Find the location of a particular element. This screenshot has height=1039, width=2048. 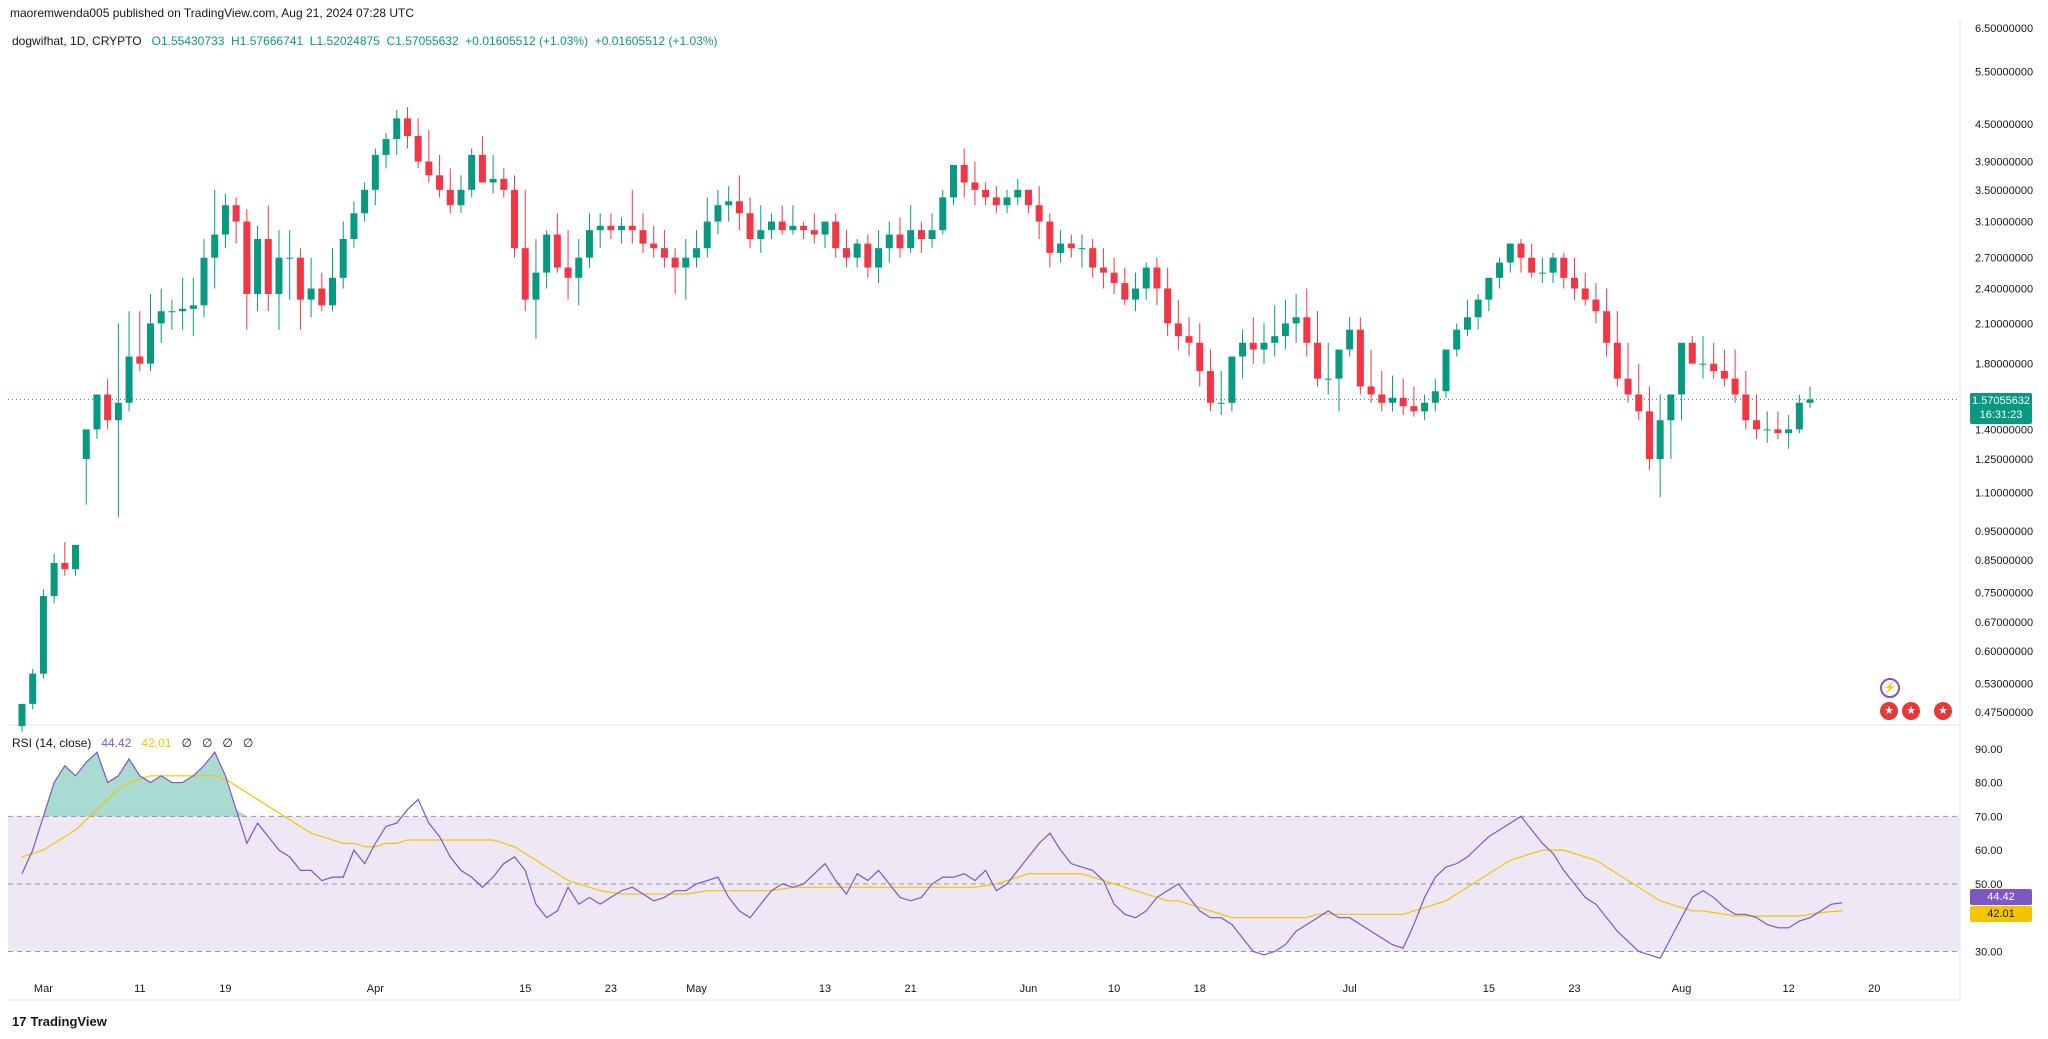

lightning-icon: ⚡ is located at coordinates (1890, 688).